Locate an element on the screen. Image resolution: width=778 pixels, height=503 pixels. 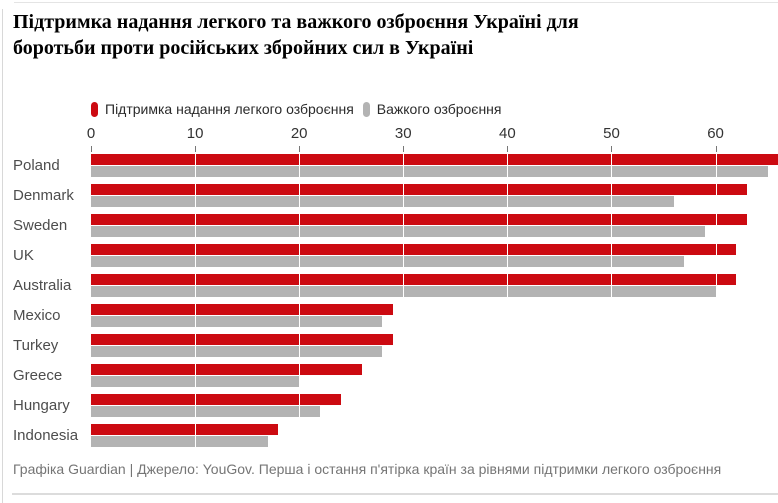
country-label-australia: Australia is located at coordinates (42, 285).